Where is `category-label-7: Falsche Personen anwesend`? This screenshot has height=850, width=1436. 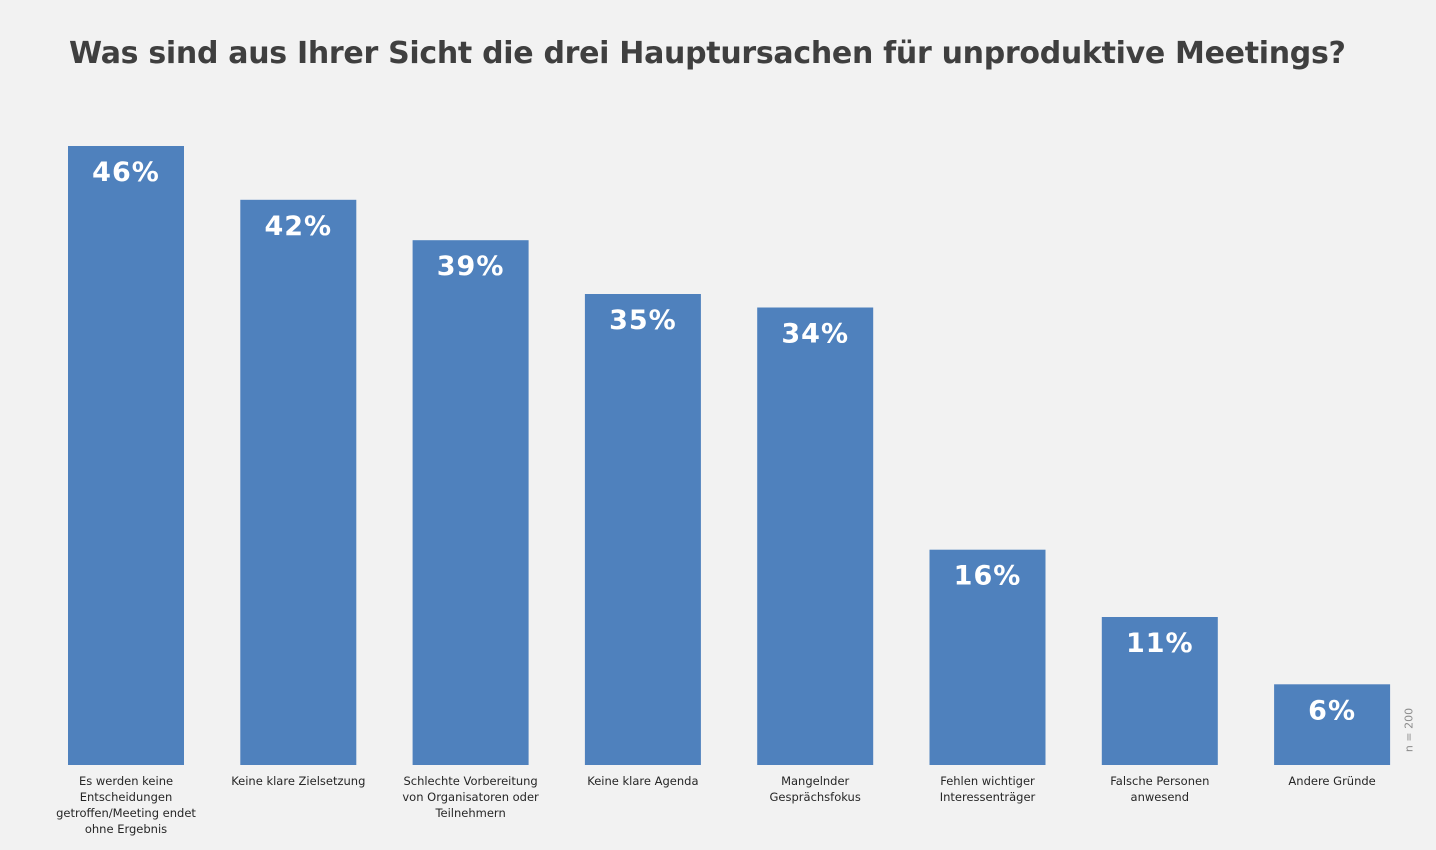
category-label-7: Falsche Personen anwesend is located at coordinates (1160, 789).